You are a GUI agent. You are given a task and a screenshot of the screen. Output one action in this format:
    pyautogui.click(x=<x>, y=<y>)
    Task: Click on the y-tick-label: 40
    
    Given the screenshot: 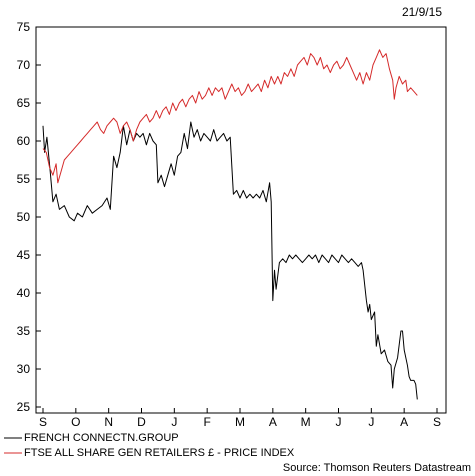 What is the action you would take?
    pyautogui.click(x=24, y=293)
    